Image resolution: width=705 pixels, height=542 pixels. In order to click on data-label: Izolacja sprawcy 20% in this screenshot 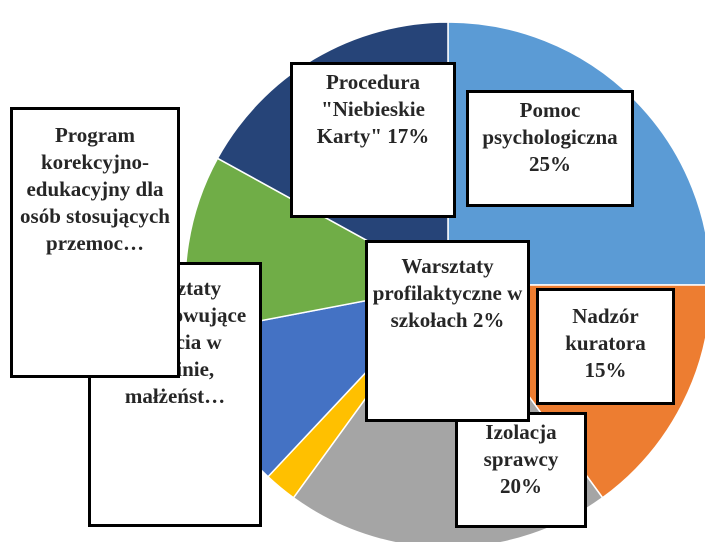, I will do `click(521, 470)`.